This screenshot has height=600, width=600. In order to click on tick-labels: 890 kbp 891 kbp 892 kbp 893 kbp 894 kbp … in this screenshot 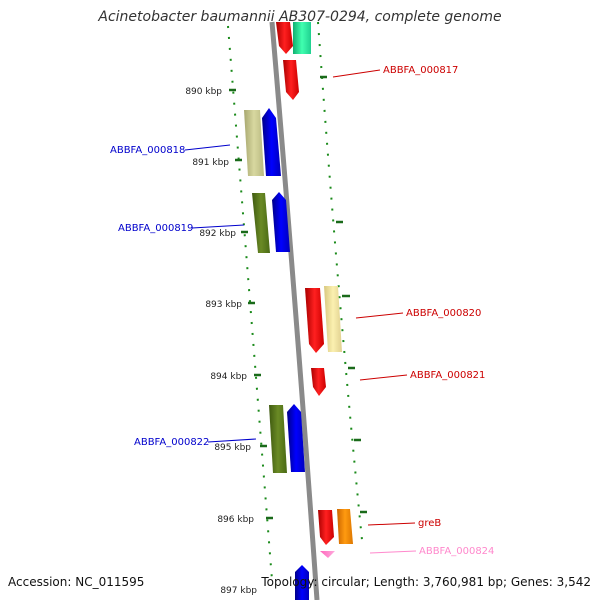, I will do `click(221, 341)`.